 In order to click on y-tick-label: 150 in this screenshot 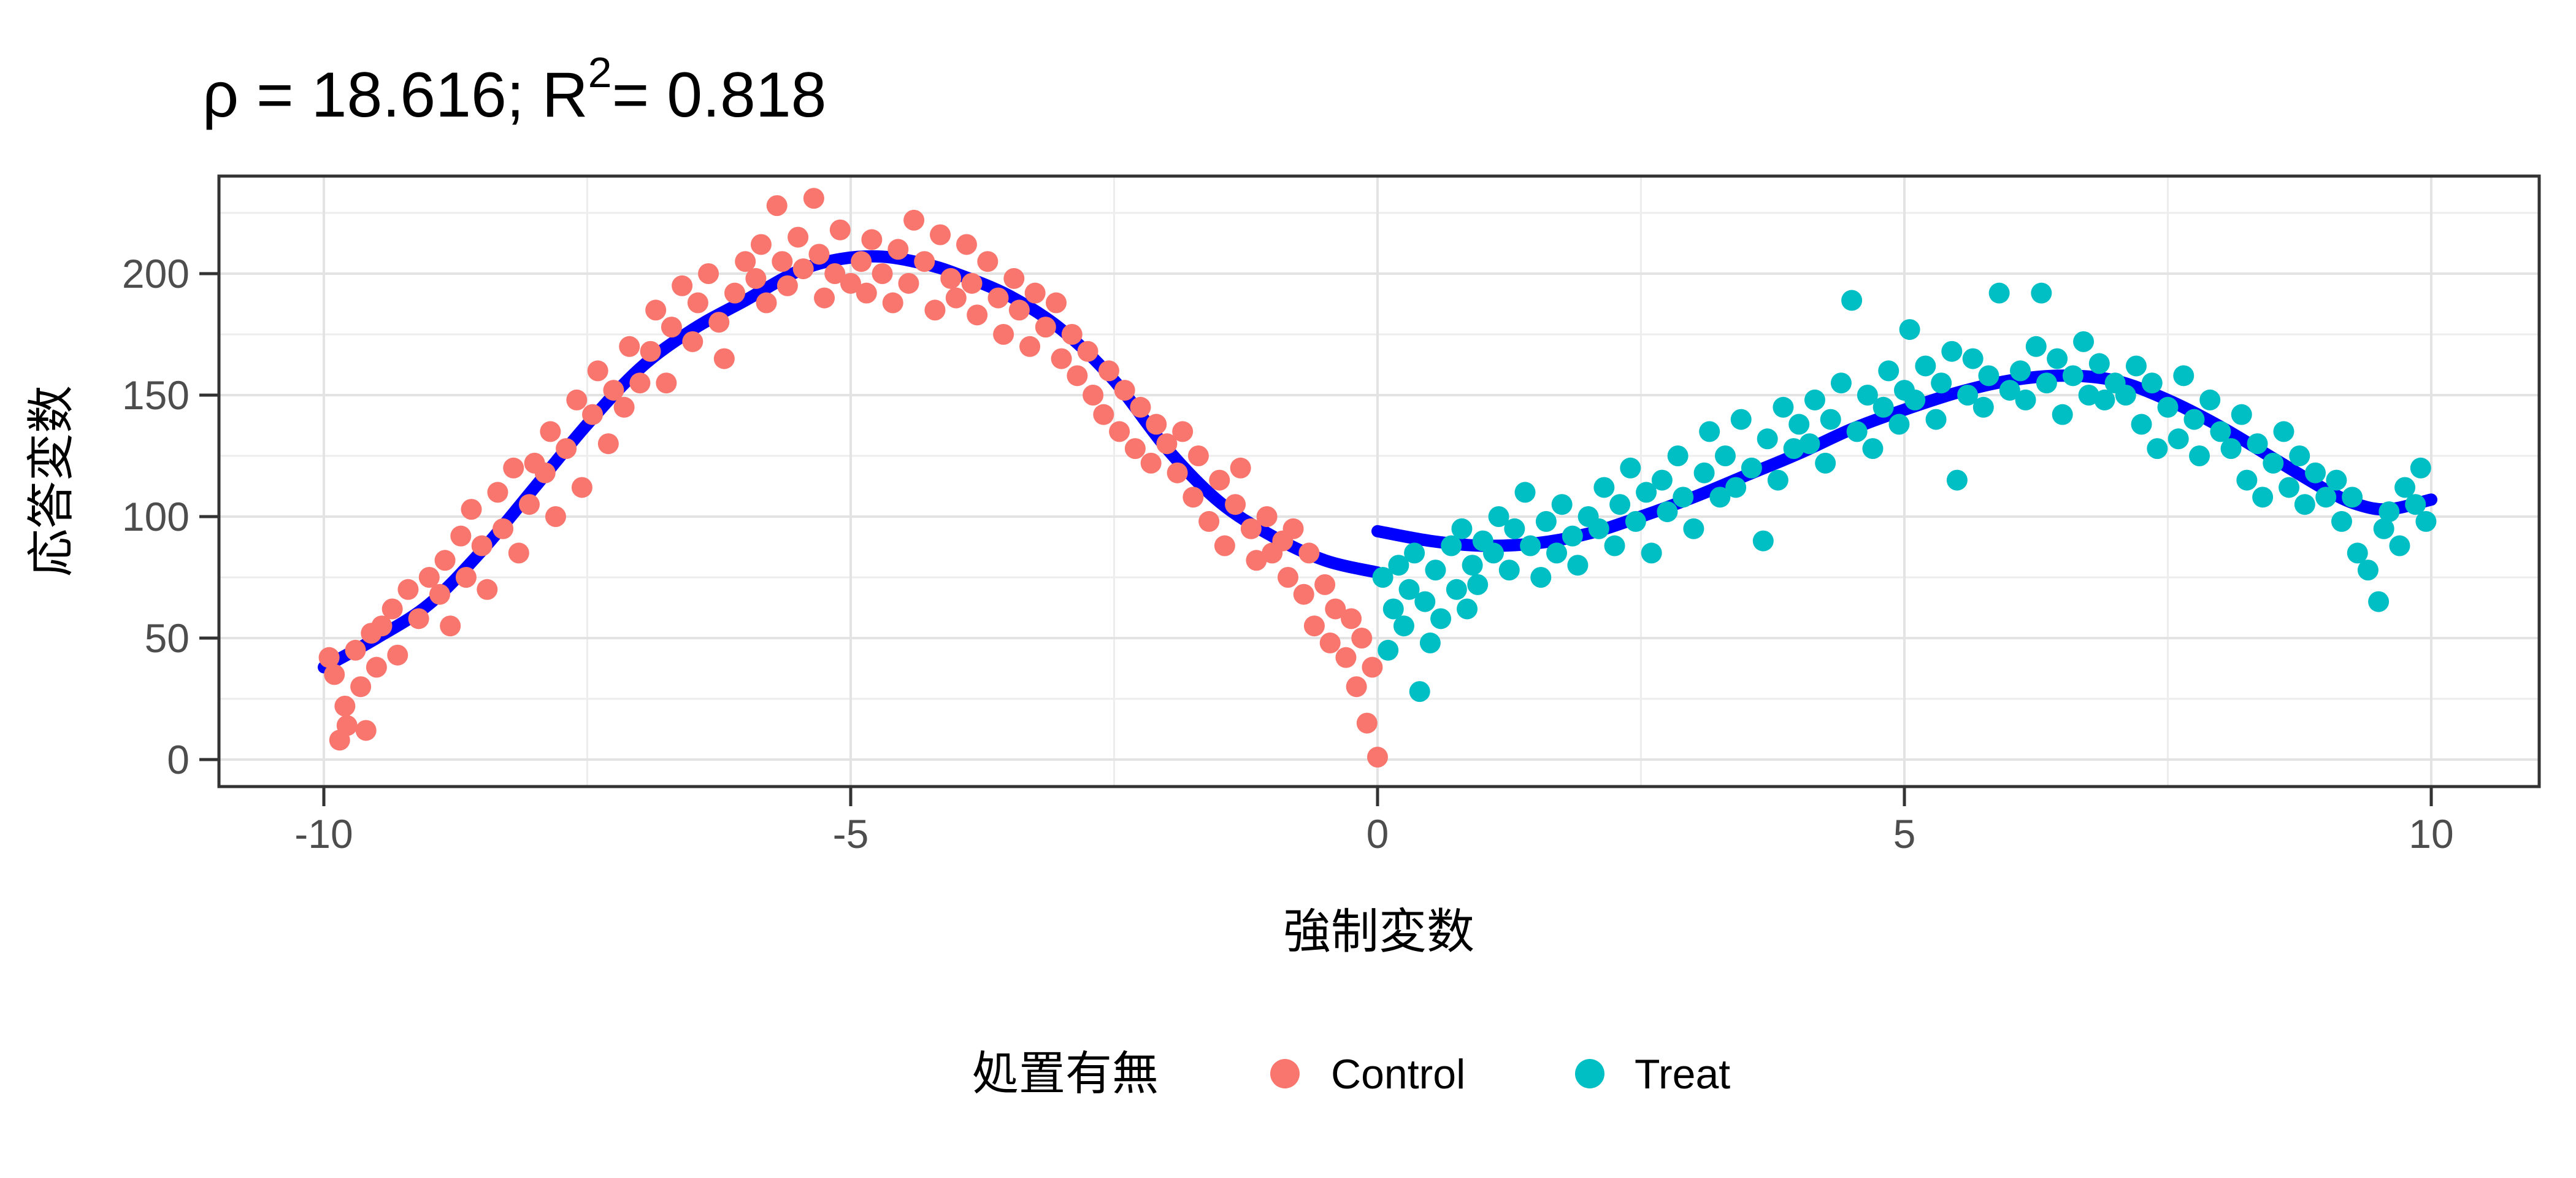, I will do `click(156, 395)`.